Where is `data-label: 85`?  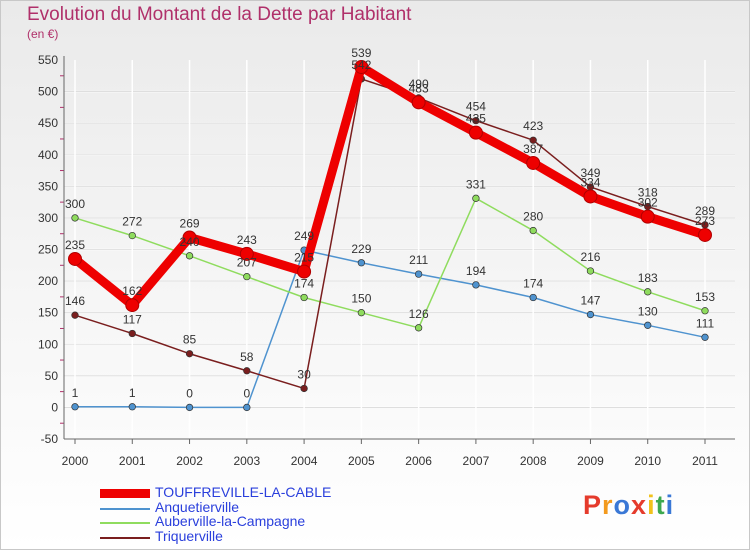 data-label: 85 is located at coordinates (190, 340).